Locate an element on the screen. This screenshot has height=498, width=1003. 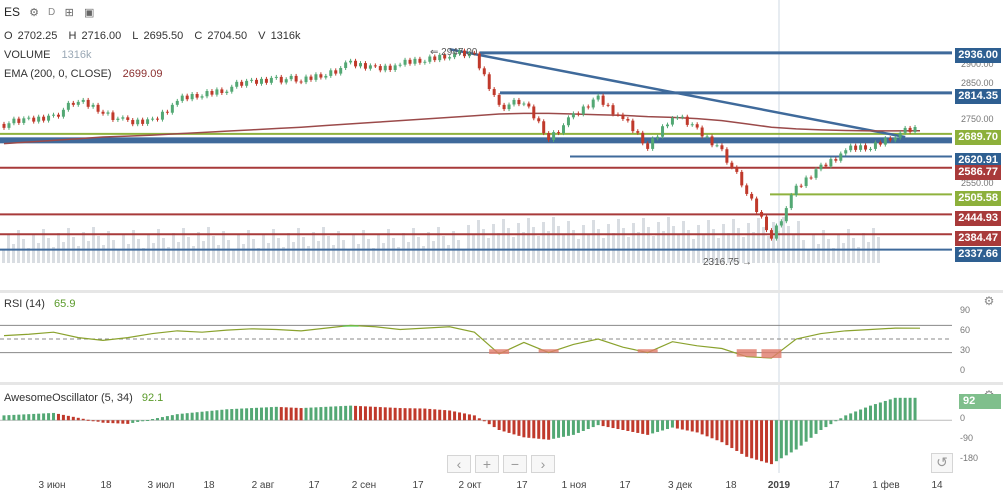
scroll-forward-button: › is located at coordinates (543, 464).